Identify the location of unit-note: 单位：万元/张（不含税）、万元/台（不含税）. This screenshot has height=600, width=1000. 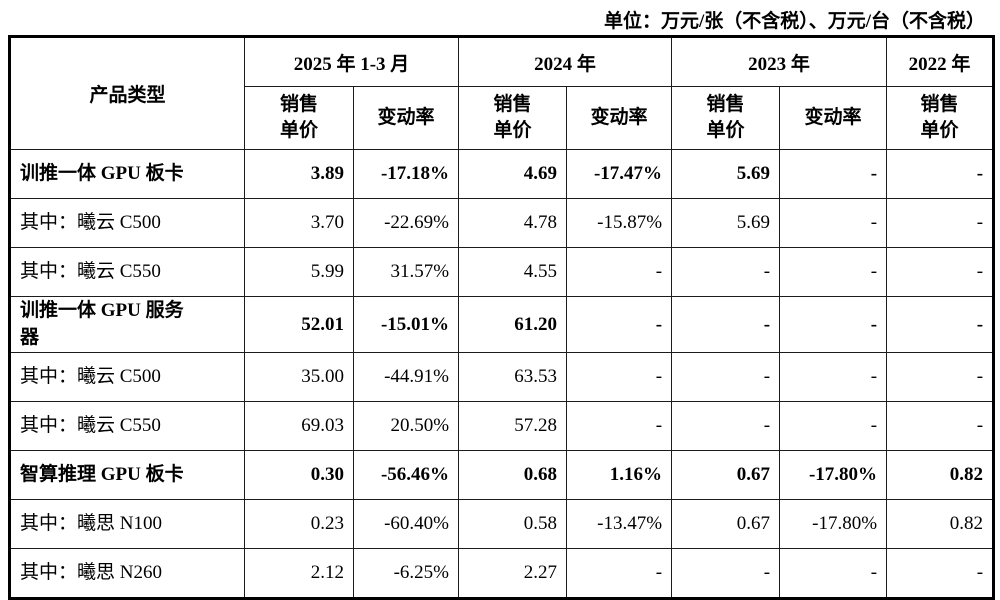
(794, 21).